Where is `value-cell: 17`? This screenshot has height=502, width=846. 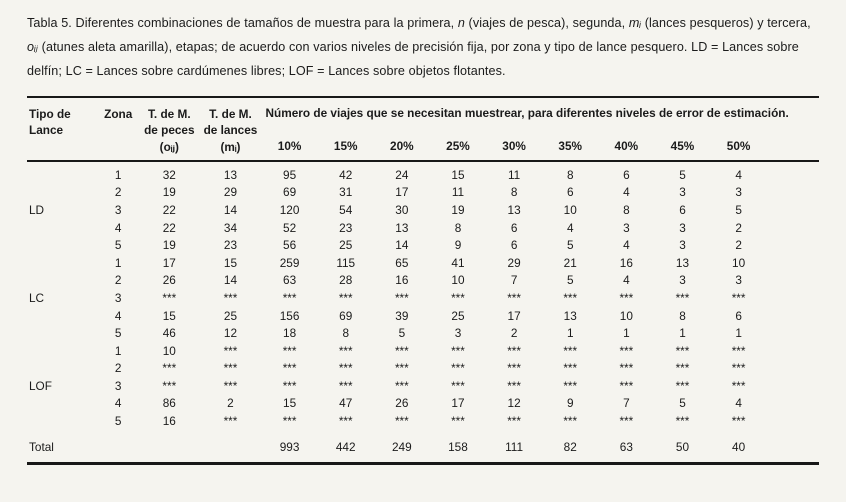
value-cell: 17 is located at coordinates (514, 315).